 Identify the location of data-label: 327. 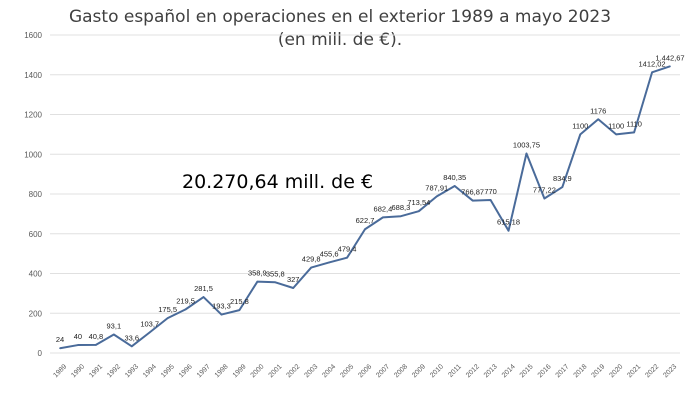
(293, 279).